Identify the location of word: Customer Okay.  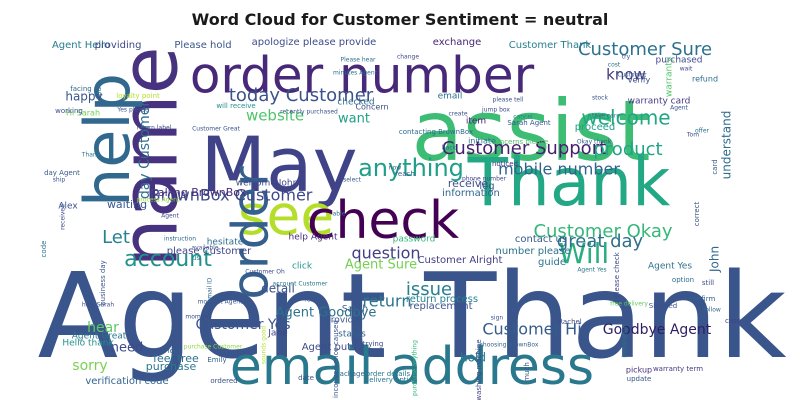
(602, 231).